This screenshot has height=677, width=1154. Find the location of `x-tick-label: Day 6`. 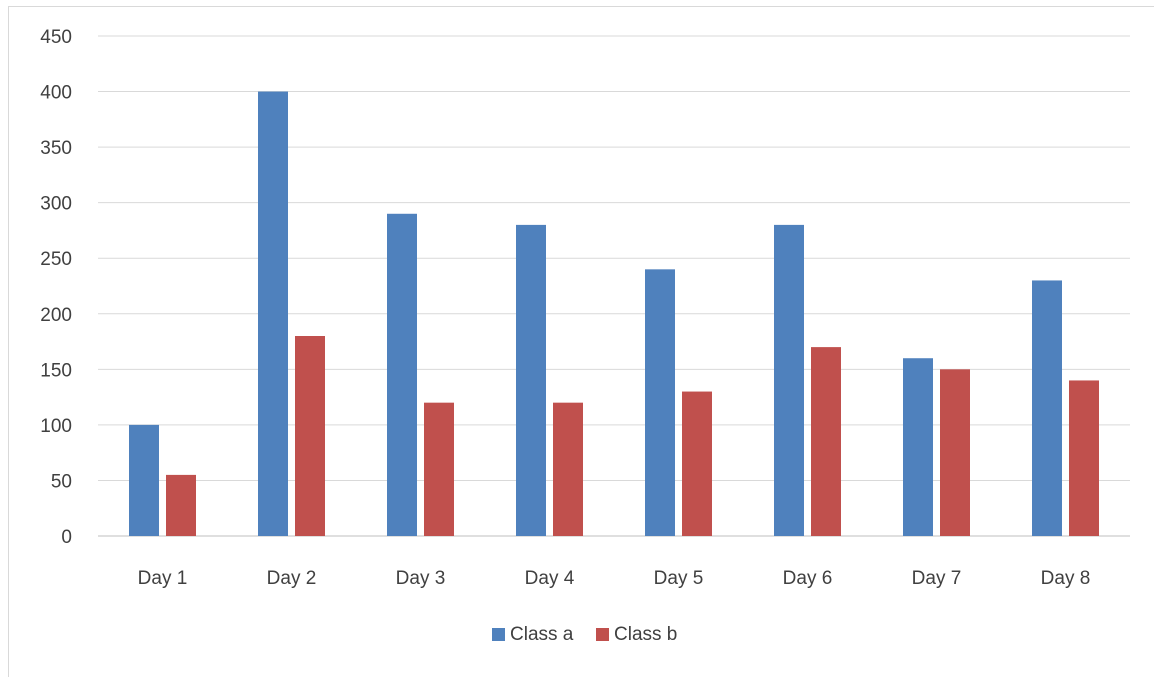

x-tick-label: Day 6 is located at coordinates (808, 578).